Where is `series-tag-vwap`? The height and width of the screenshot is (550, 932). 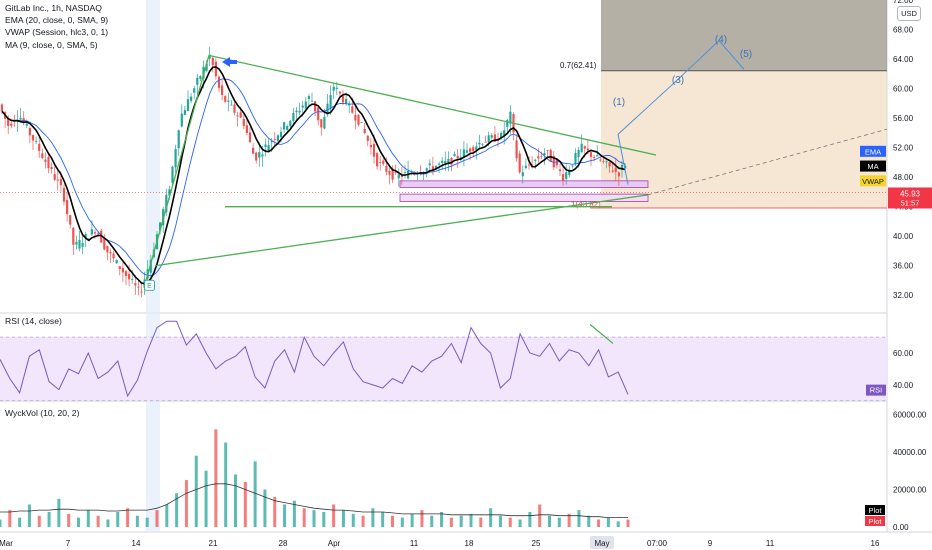 series-tag-vwap is located at coordinates (873, 181).